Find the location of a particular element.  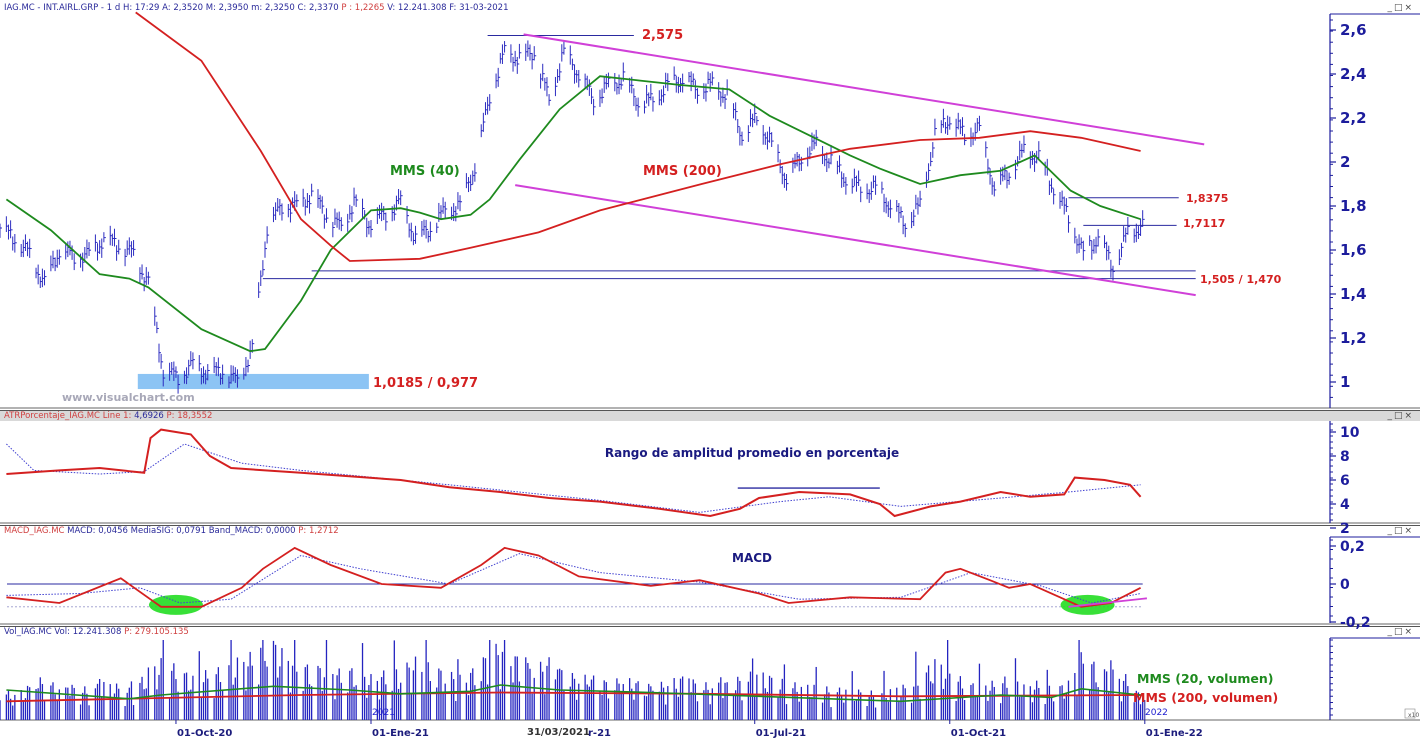

macd-title: MACD is located at coordinates (752, 558).